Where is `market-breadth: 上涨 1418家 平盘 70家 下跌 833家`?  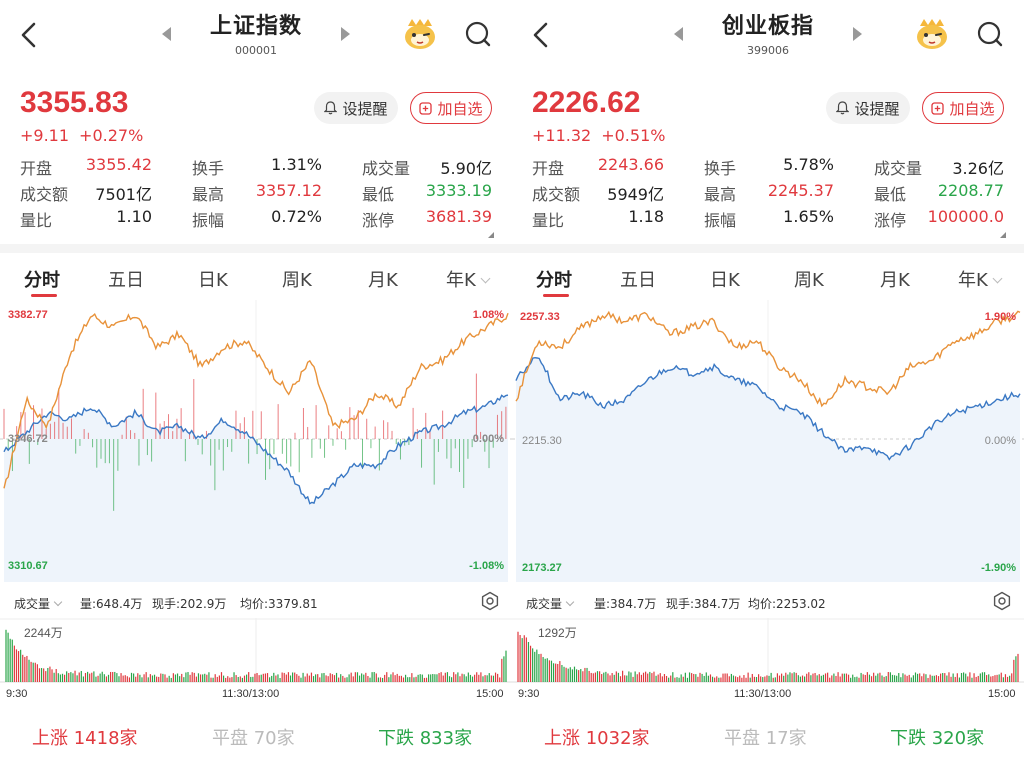
market-breadth: 上涨 1418家 平盘 70家 下跌 833家 is located at coordinates (256, 736).